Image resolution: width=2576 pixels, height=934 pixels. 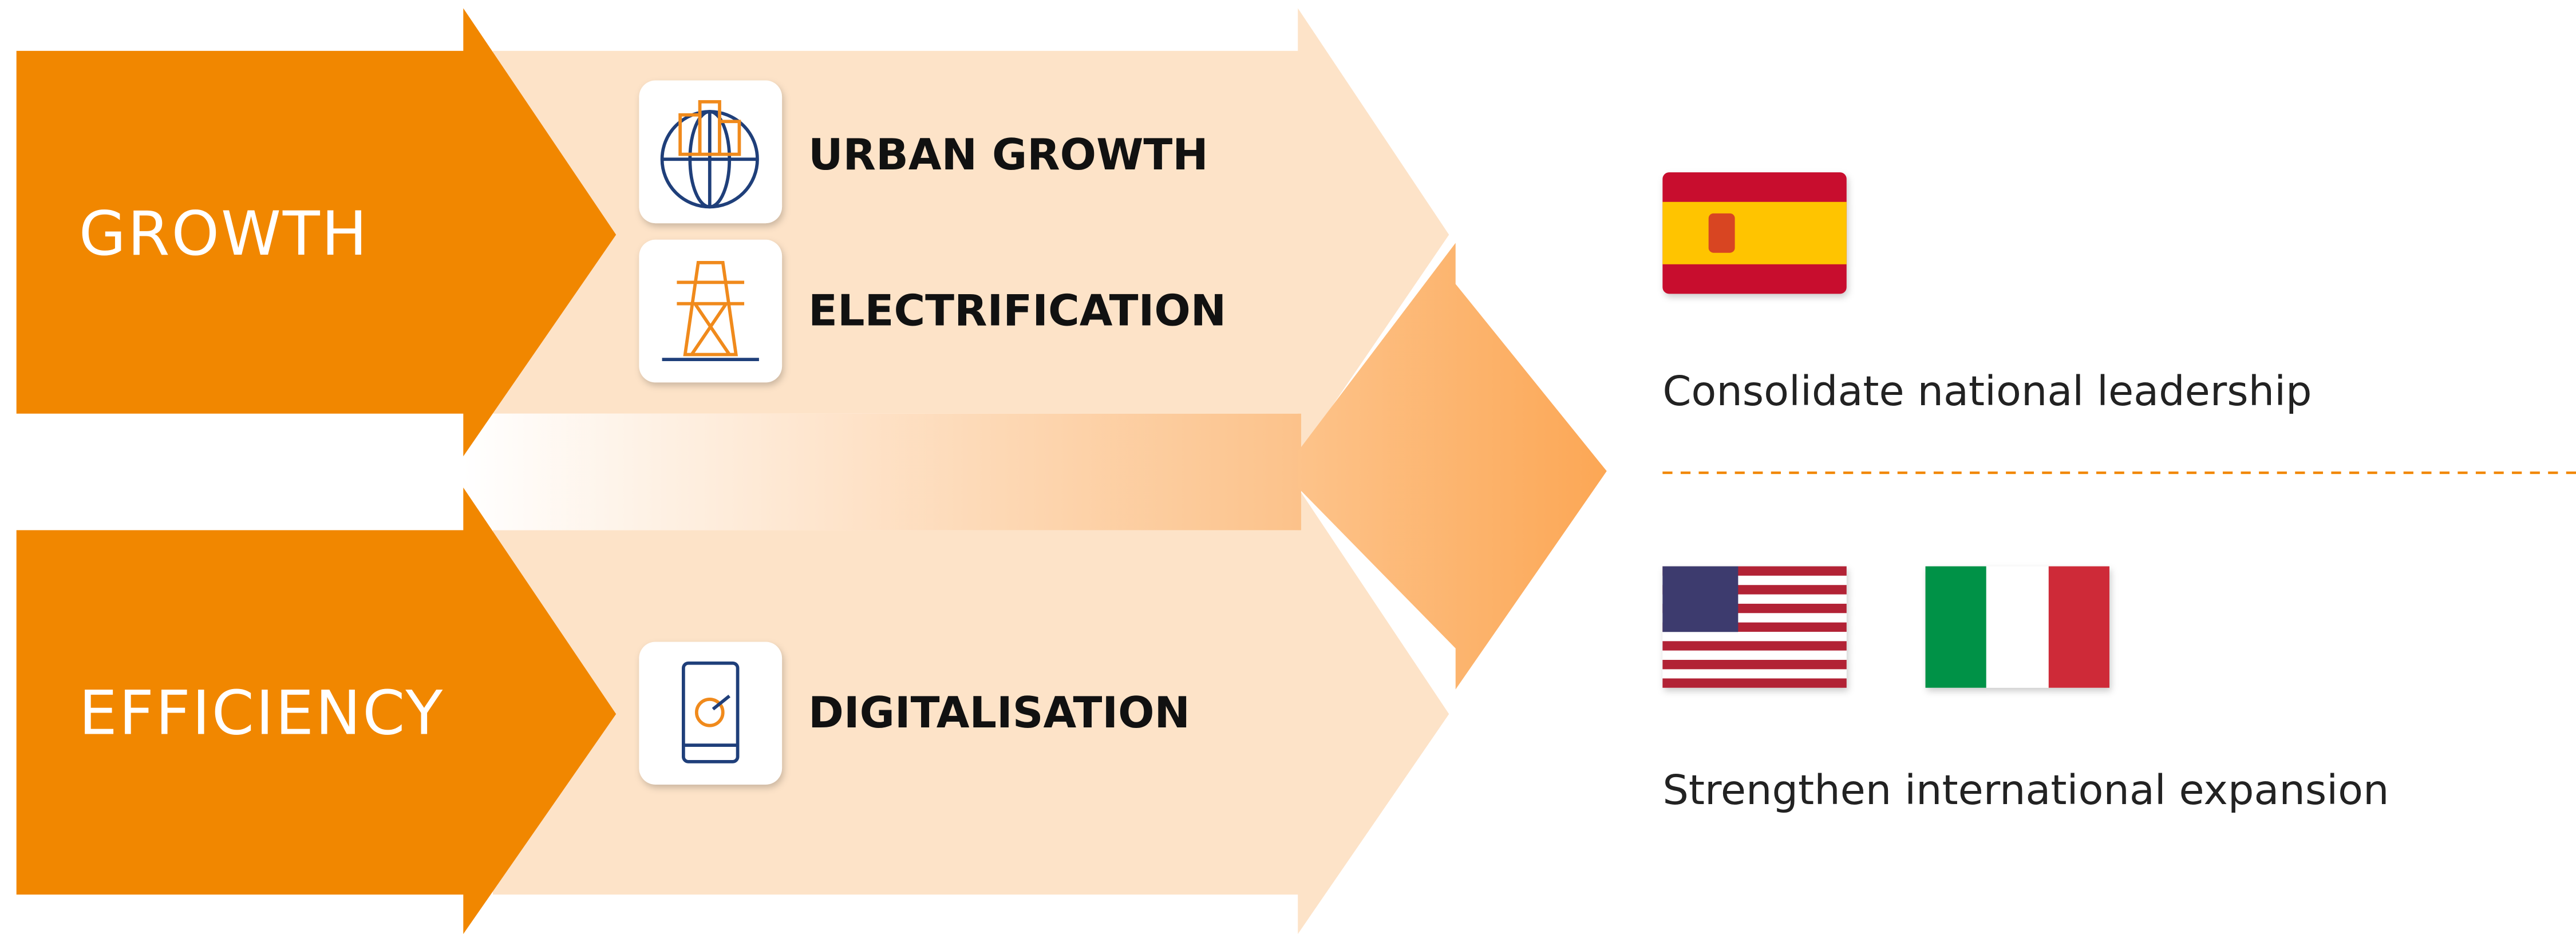 I want to click on goal-text: Strengthen international expansion, so click(x=2025, y=790).